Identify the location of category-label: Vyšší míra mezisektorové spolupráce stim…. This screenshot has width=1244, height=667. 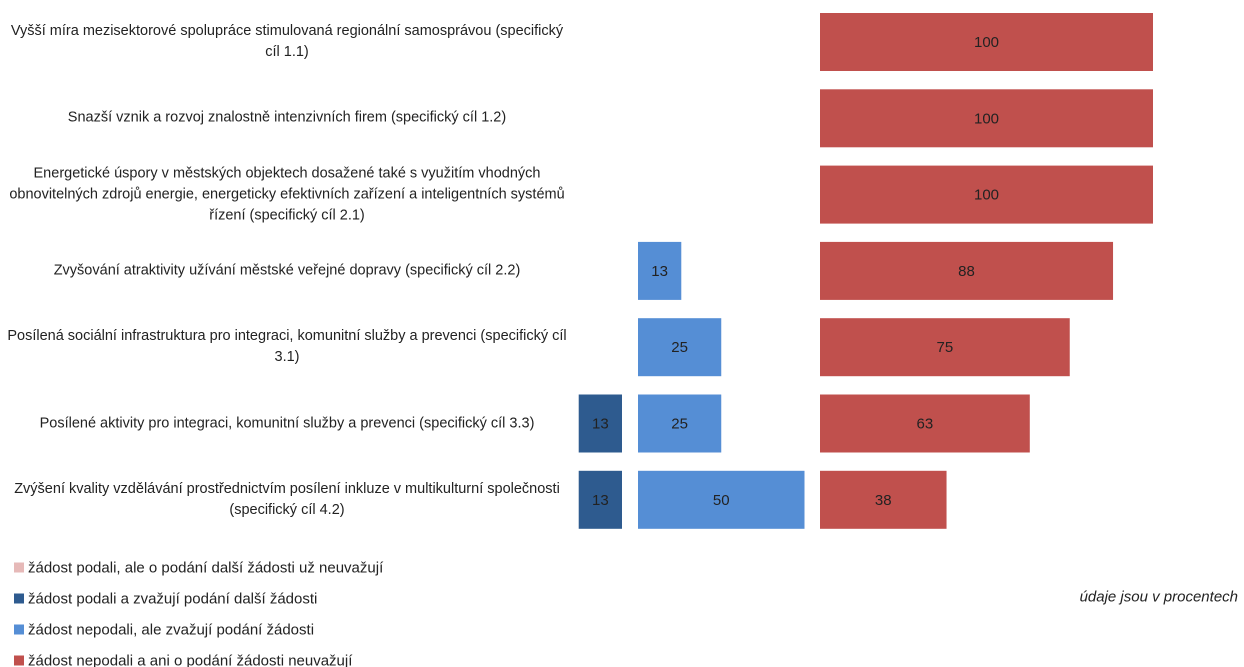
(287, 41).